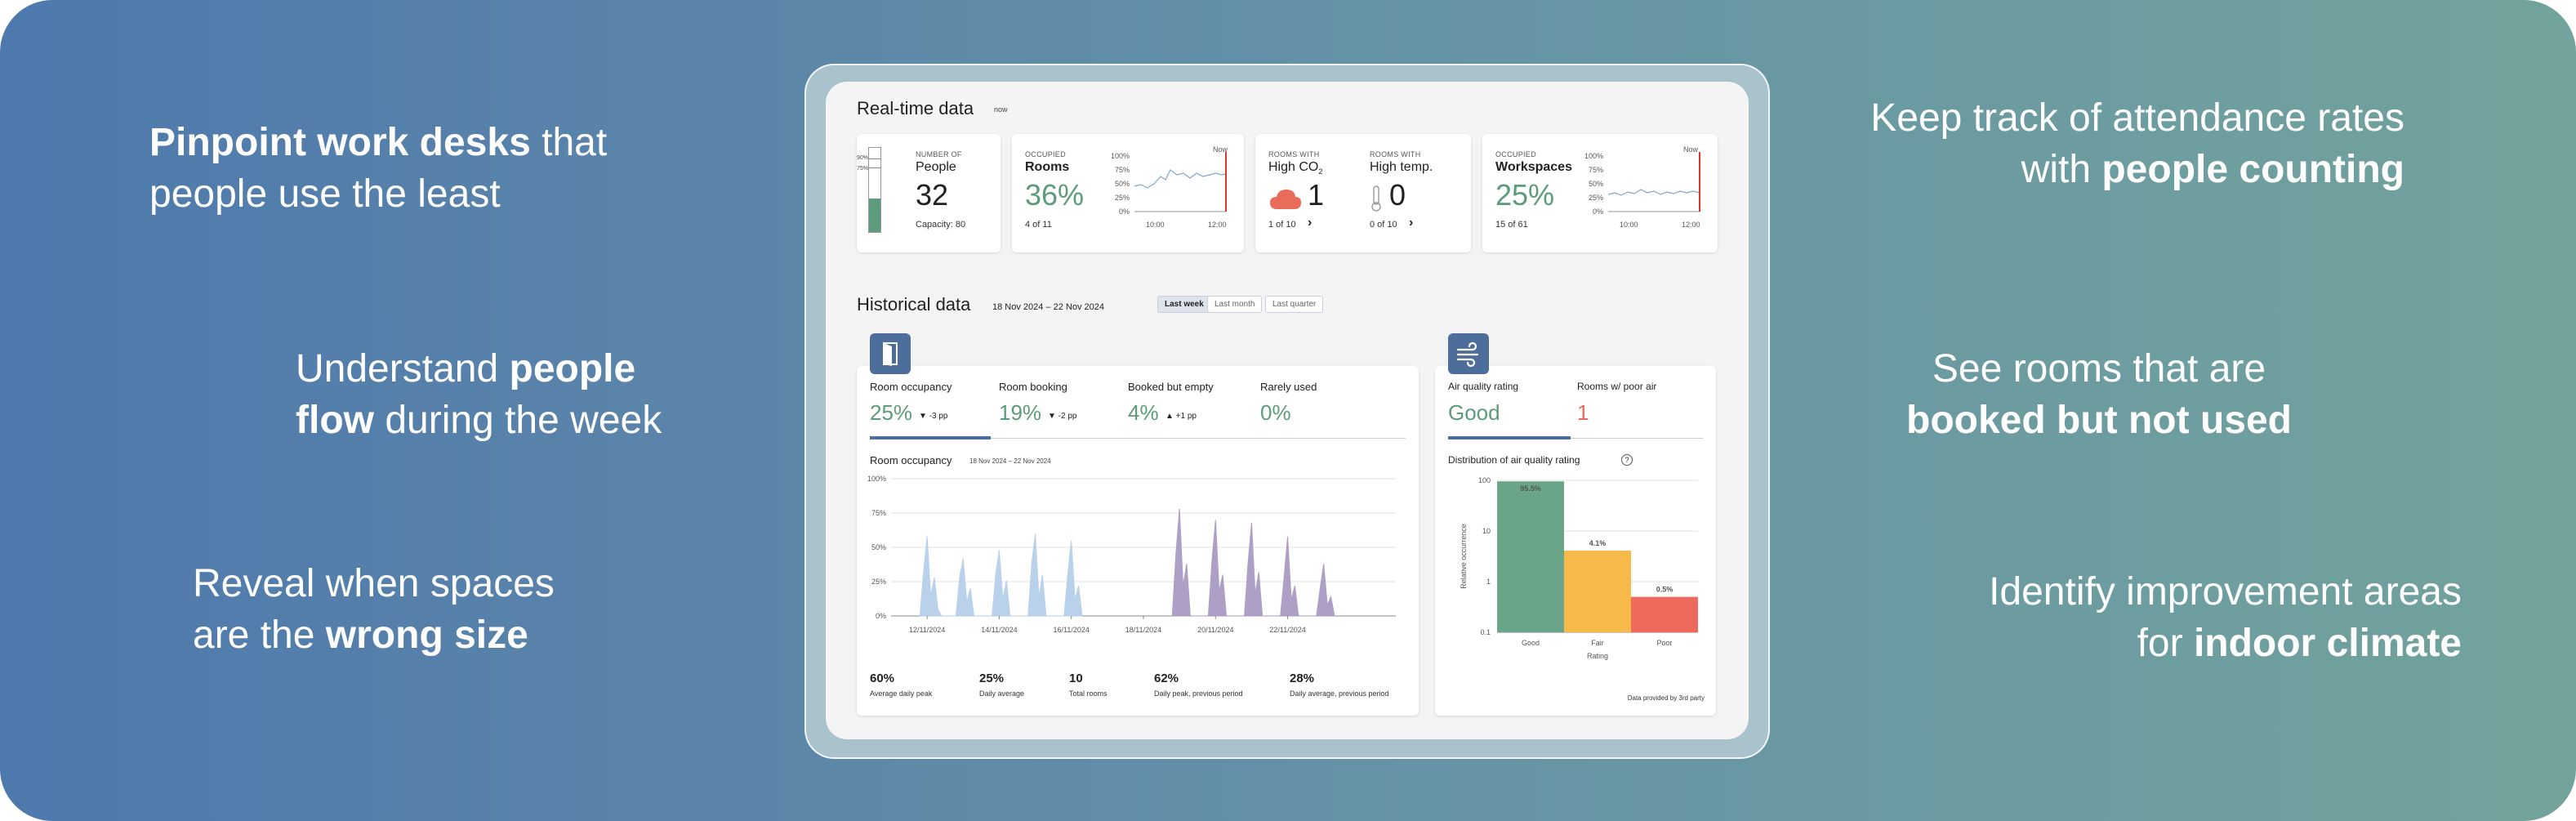 The height and width of the screenshot is (821, 2576). Describe the element at coordinates (572, 368) in the screenshot. I see `flow-b: people` at that location.